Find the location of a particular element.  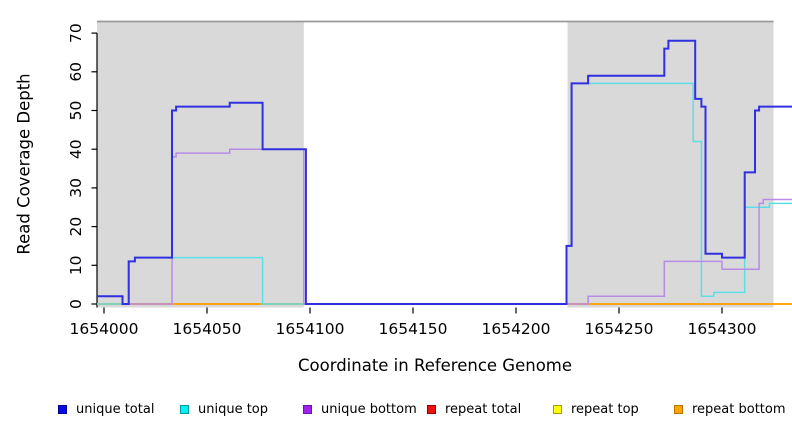

x-tick-label: 1654250 is located at coordinates (618, 329).